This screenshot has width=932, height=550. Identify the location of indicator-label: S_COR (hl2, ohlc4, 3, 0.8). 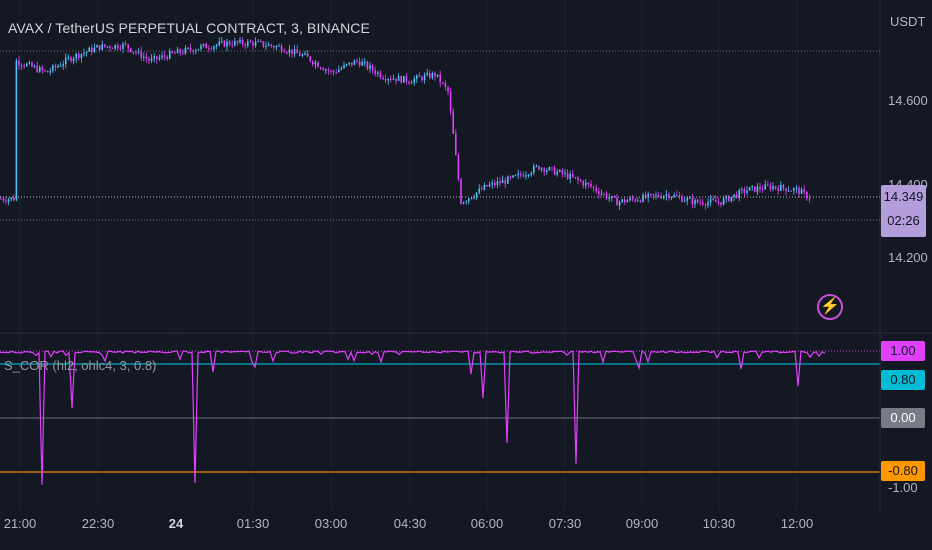
(80, 365).